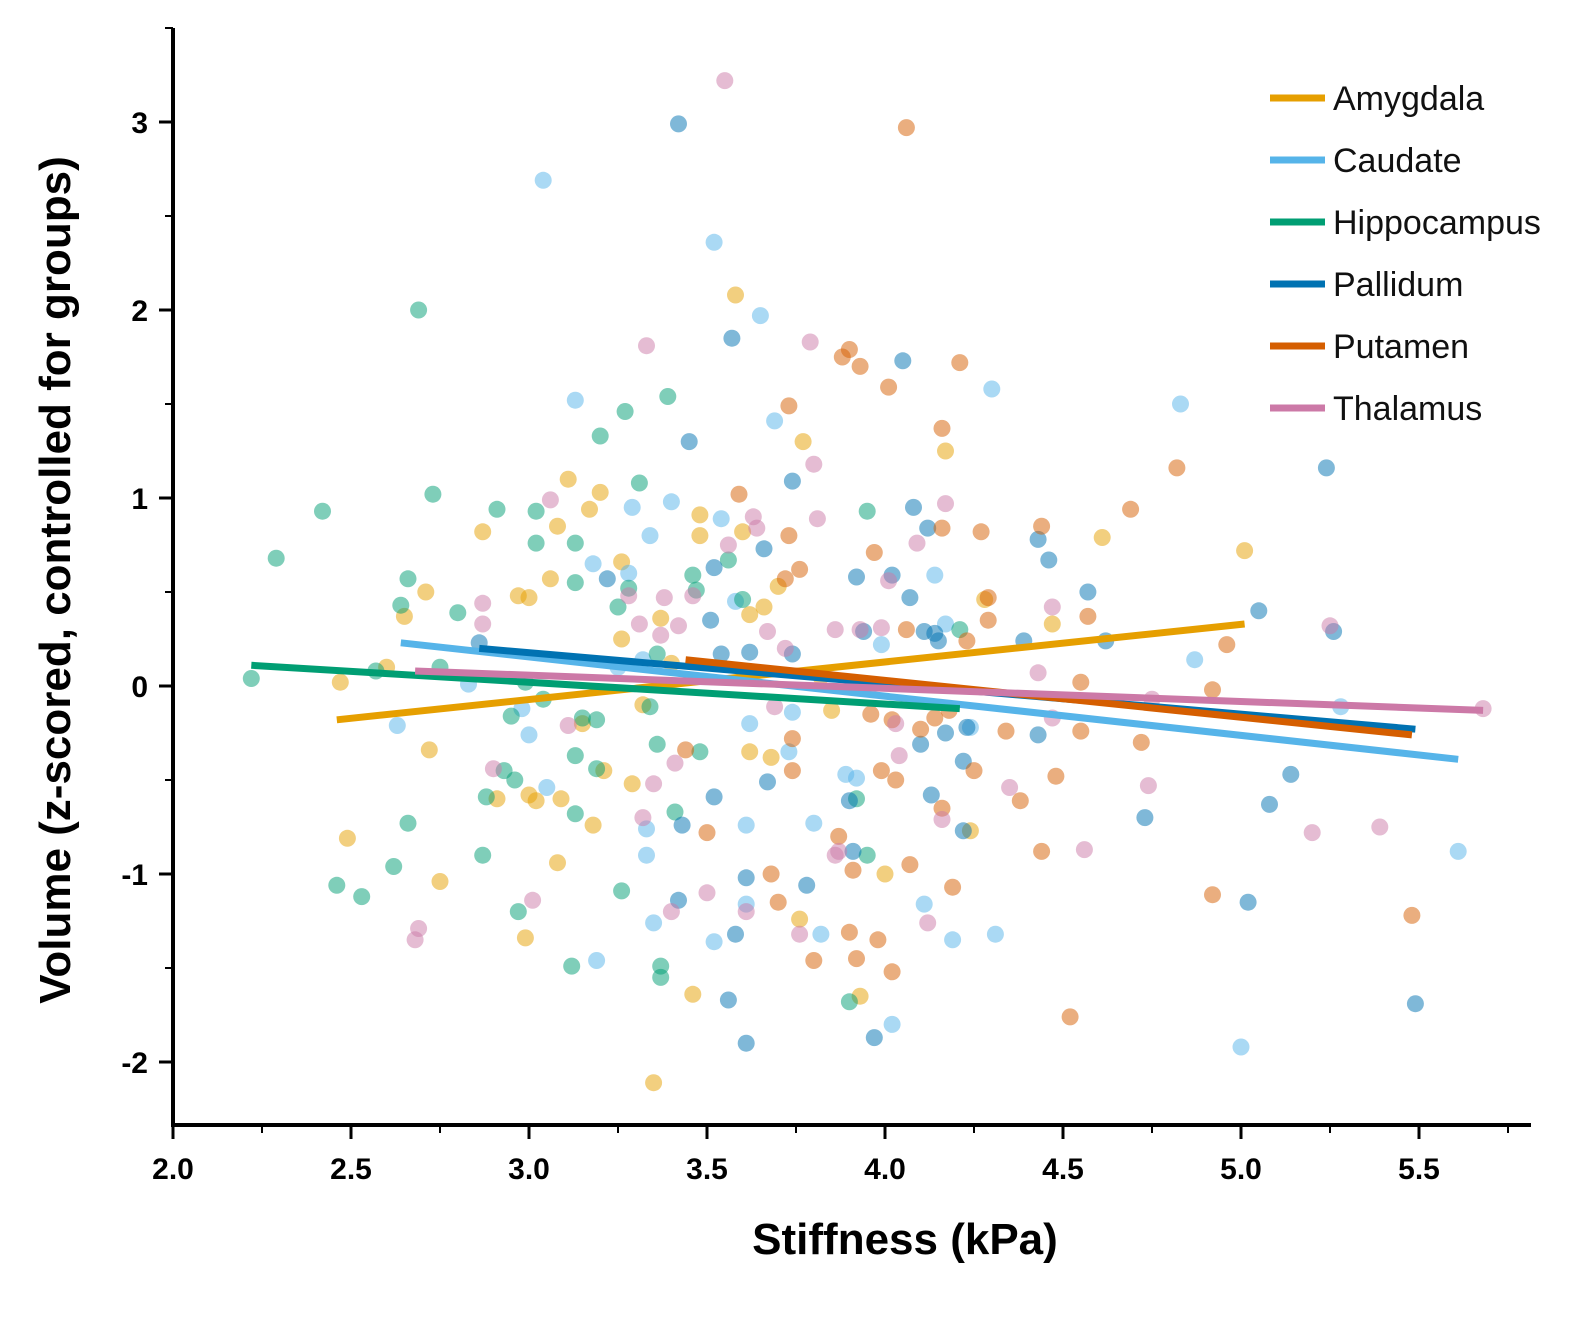 The width and height of the screenshot is (1590, 1318). What do you see at coordinates (134, 1063) in the screenshot?
I see `y-tick-label: -2` at bounding box center [134, 1063].